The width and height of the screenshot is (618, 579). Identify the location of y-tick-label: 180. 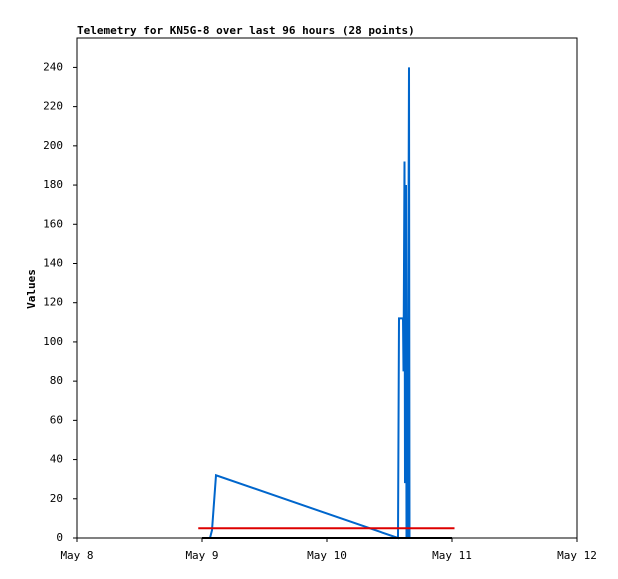
(53, 184).